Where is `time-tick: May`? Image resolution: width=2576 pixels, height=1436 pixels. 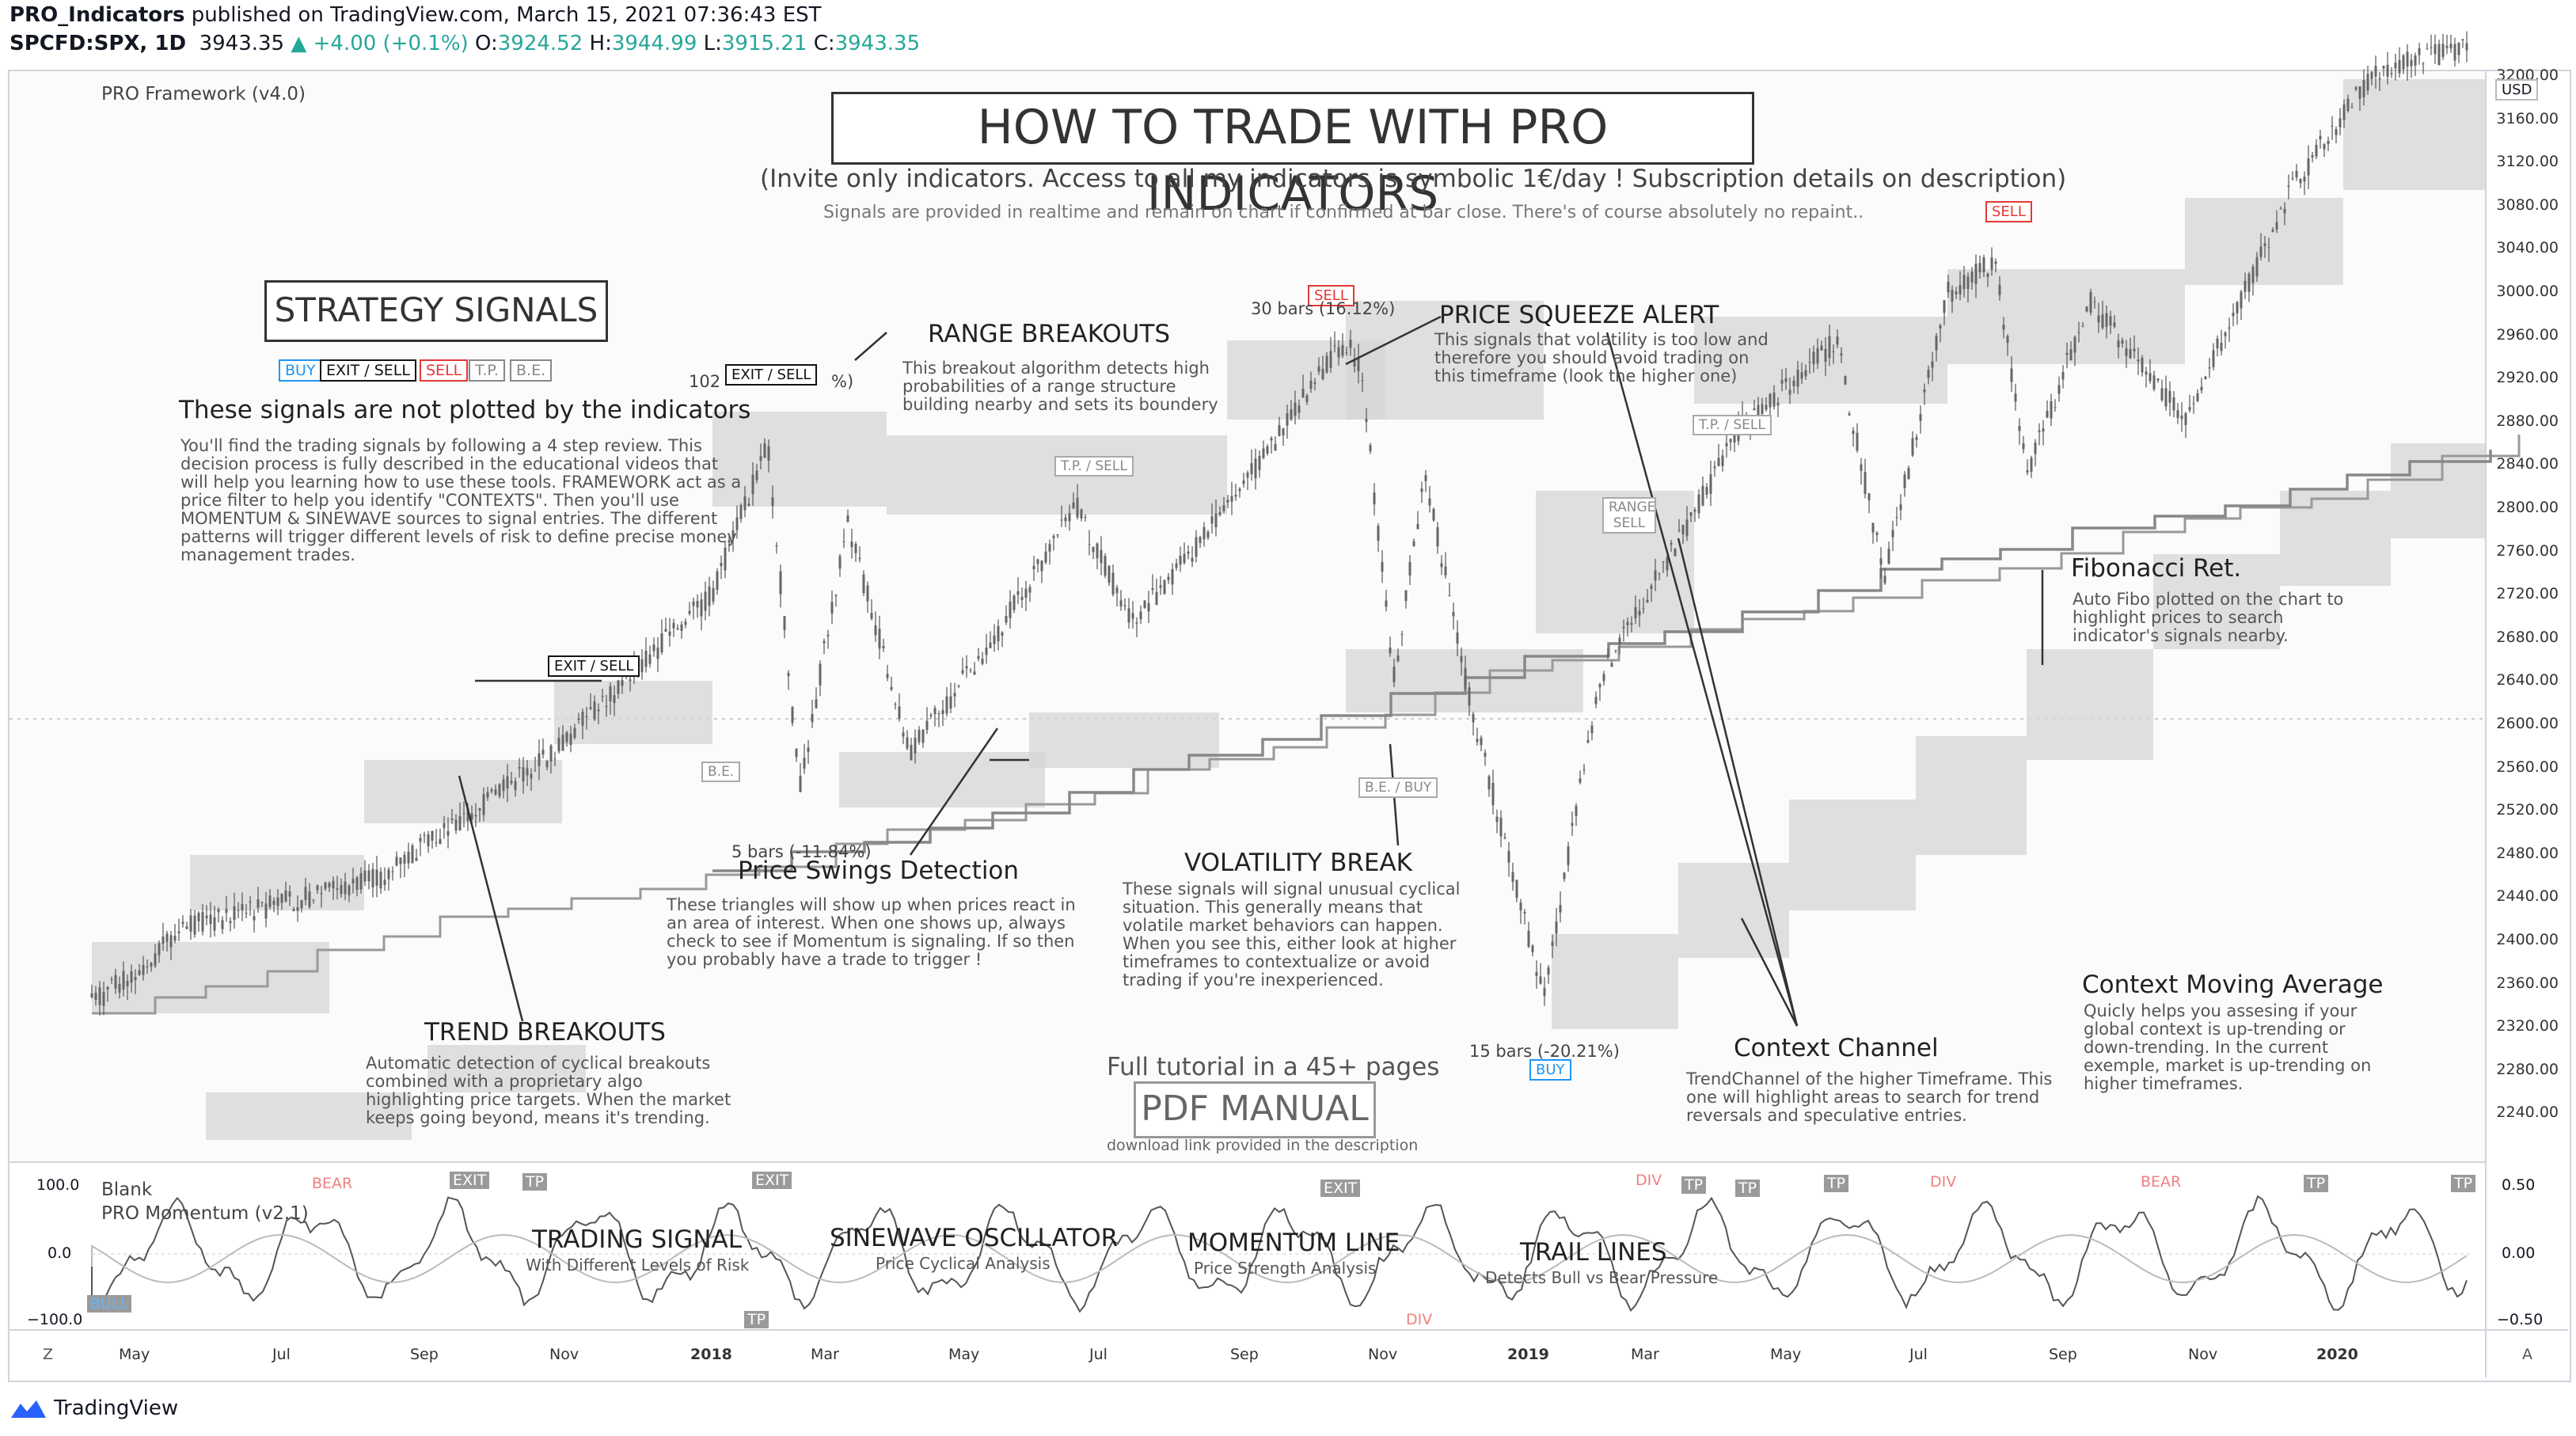 time-tick: May is located at coordinates (964, 1355).